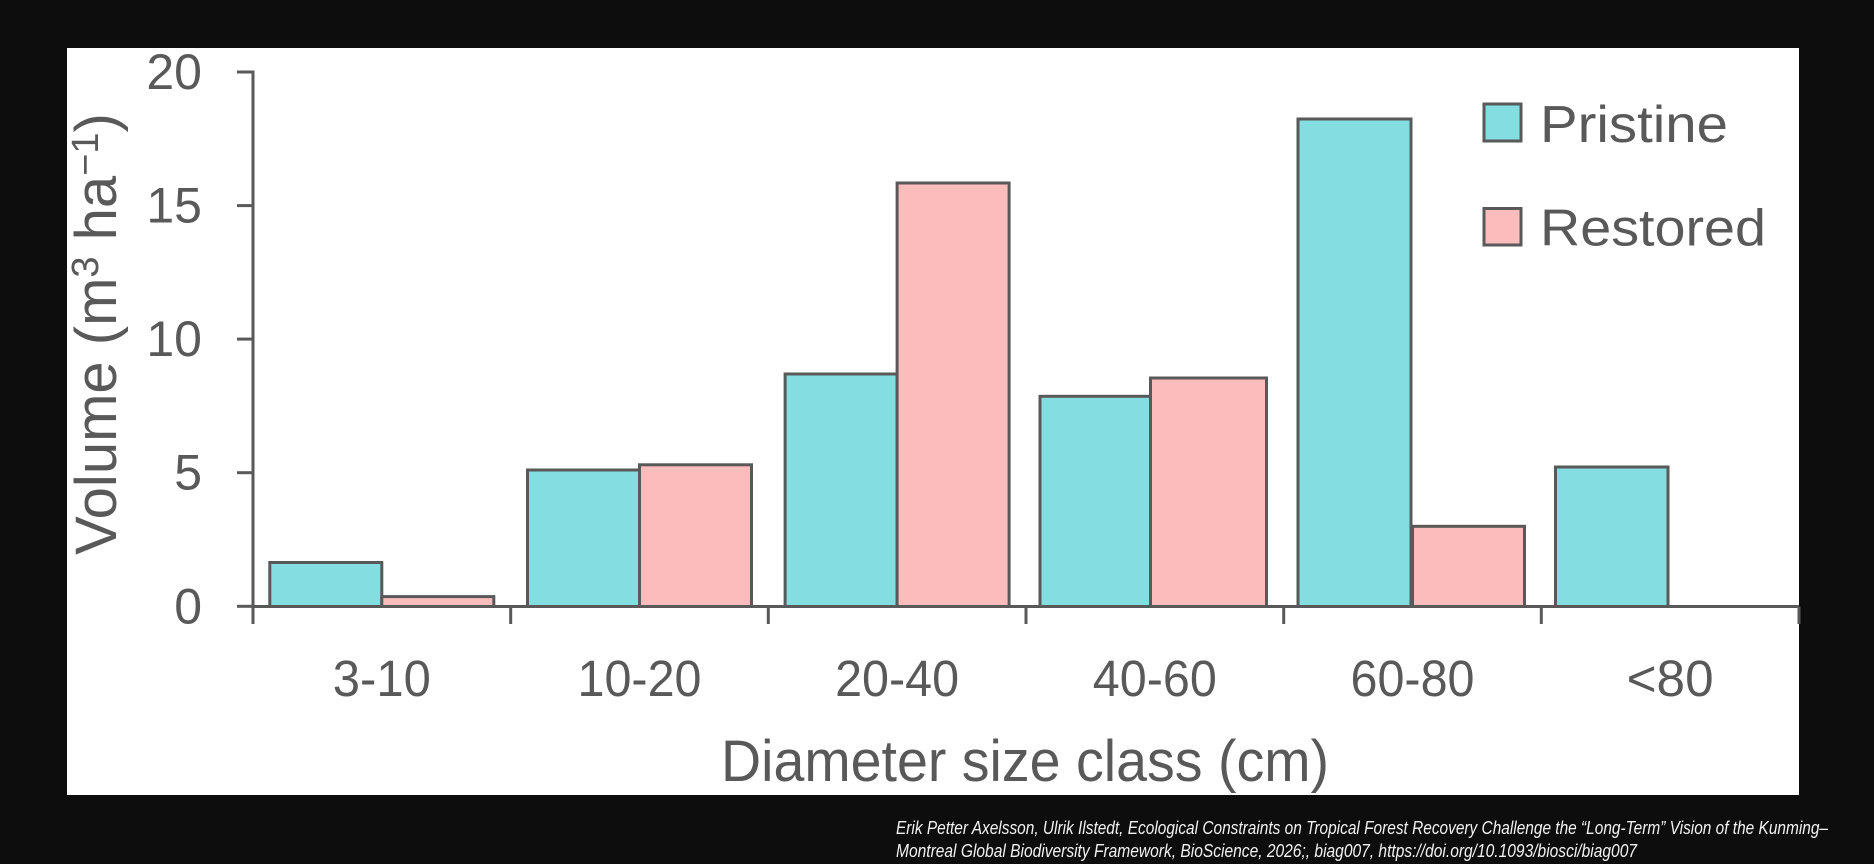 The image size is (1874, 864). I want to click on svg-text: 15, so click(174, 206).